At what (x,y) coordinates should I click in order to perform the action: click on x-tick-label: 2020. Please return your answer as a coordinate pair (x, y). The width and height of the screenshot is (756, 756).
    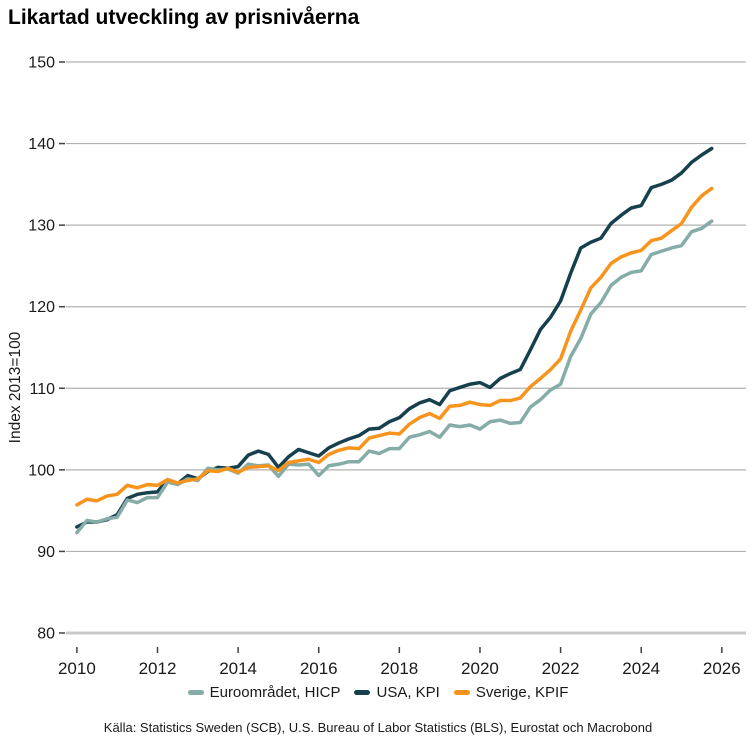
    Looking at the image, I should click on (480, 668).